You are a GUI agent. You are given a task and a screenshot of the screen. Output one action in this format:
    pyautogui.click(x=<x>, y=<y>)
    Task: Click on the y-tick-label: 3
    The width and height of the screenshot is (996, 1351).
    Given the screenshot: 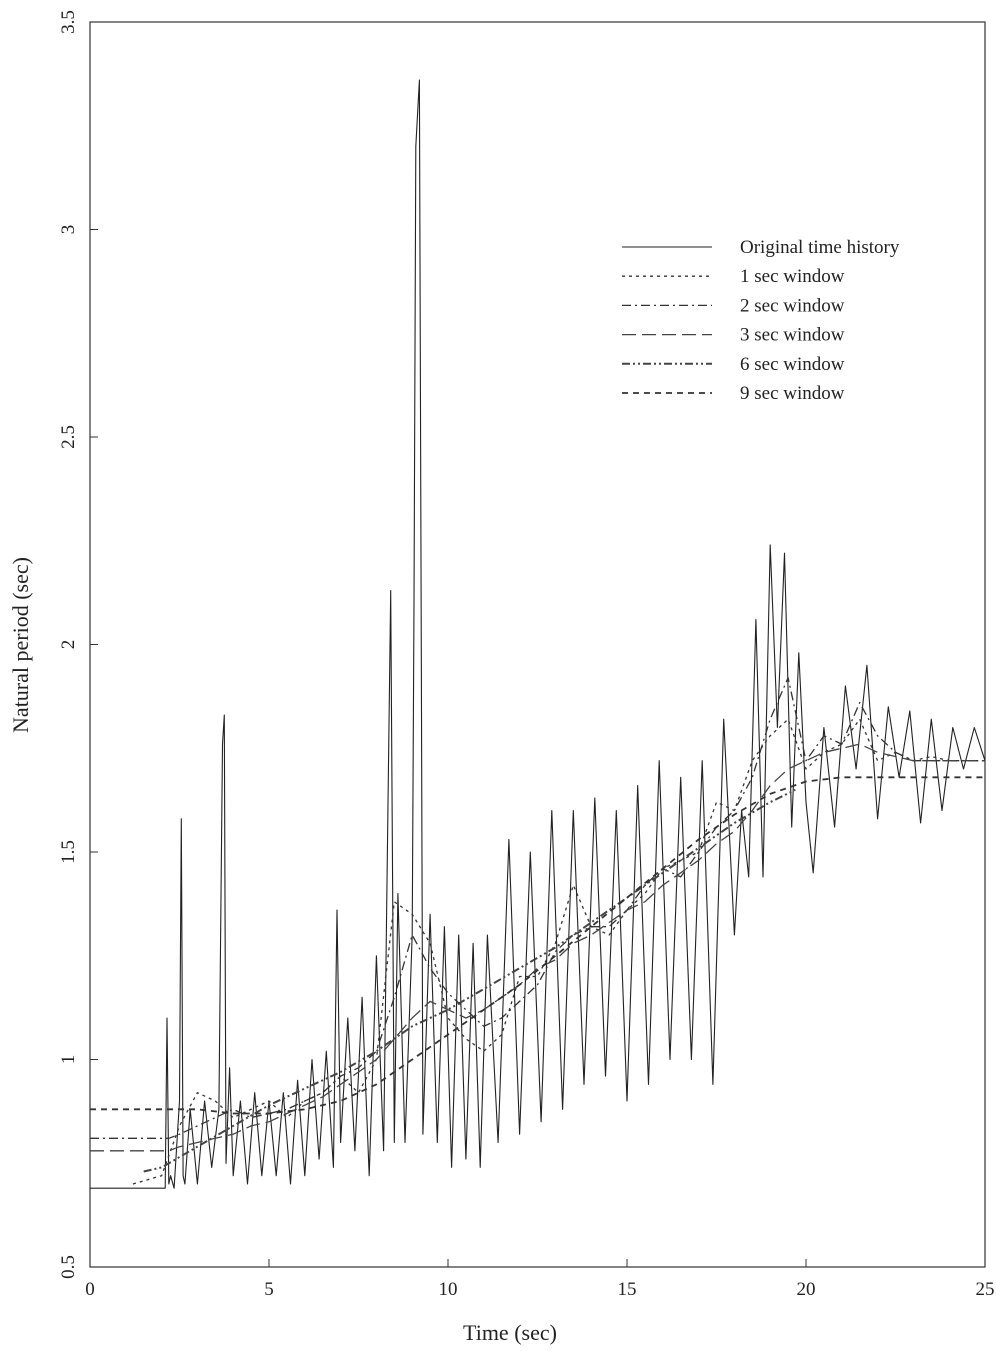 What is the action you would take?
    pyautogui.click(x=68, y=230)
    